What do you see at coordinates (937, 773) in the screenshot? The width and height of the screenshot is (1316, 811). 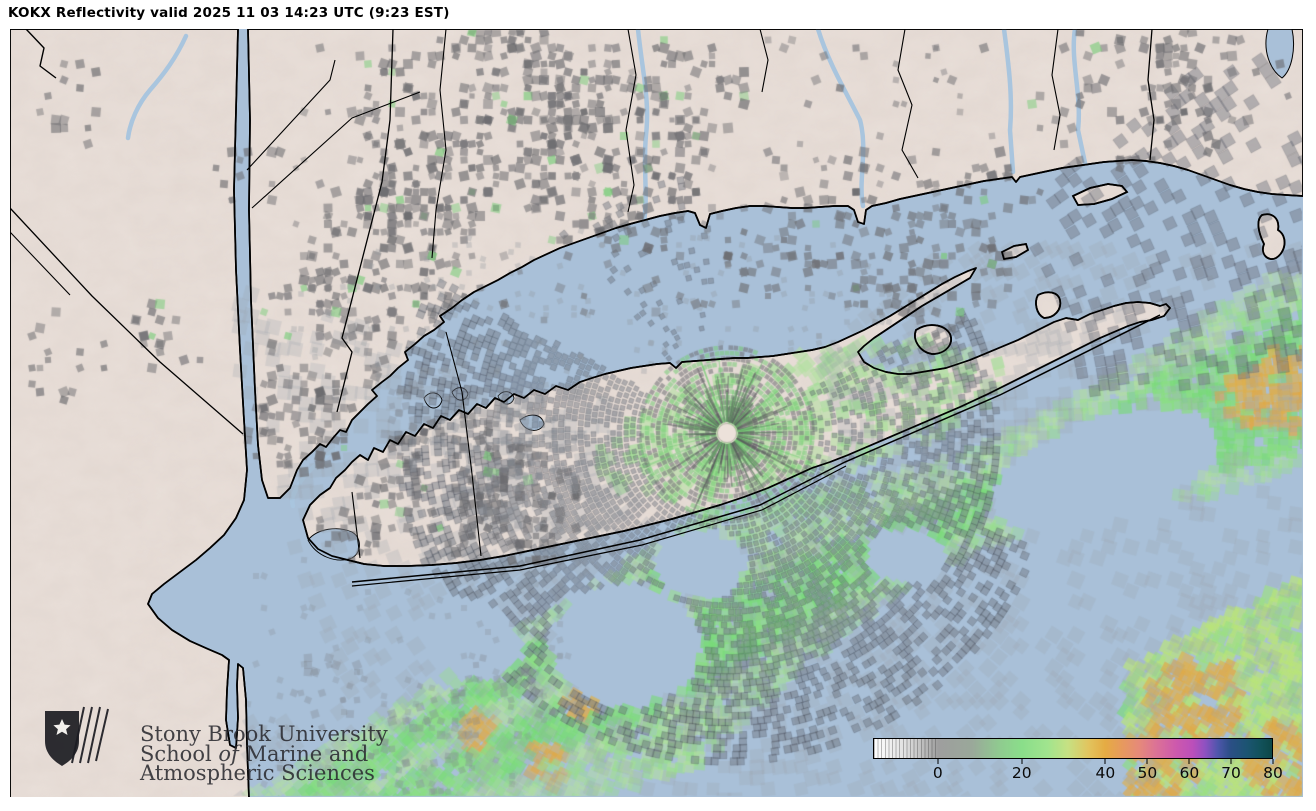 I see `colorbar-tick-label: 0` at bounding box center [937, 773].